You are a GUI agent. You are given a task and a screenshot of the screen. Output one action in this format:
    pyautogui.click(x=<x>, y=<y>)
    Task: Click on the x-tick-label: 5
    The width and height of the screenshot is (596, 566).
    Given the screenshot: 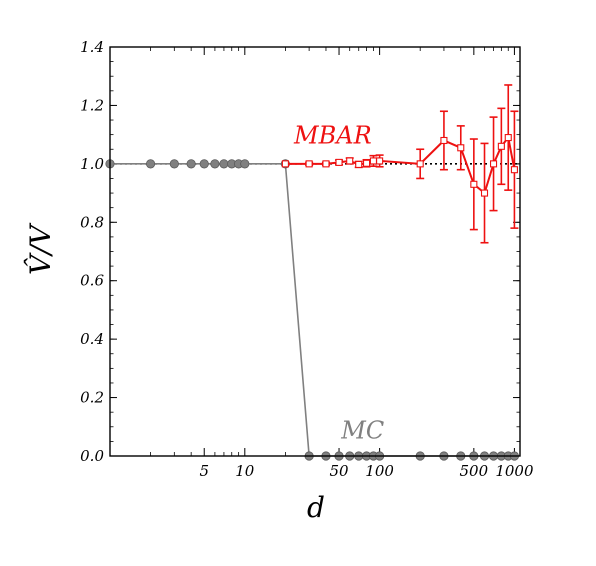 What is the action you would take?
    pyautogui.click(x=204, y=471)
    